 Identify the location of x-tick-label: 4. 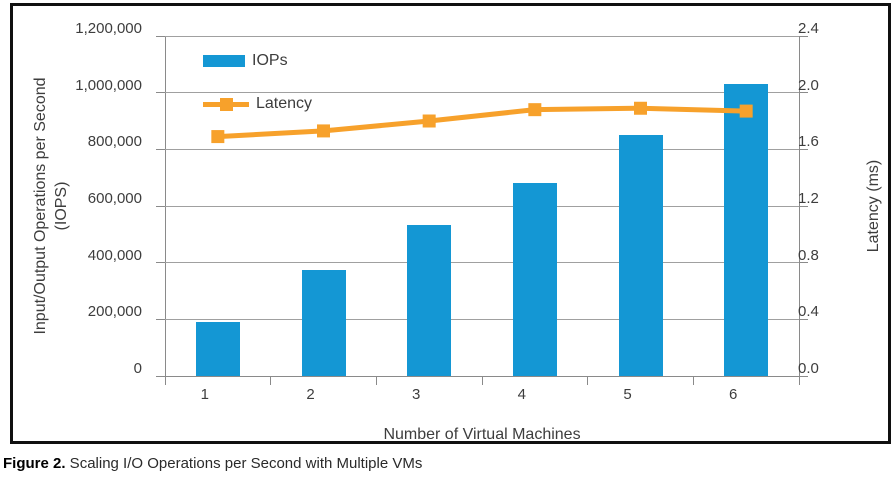
(521, 394).